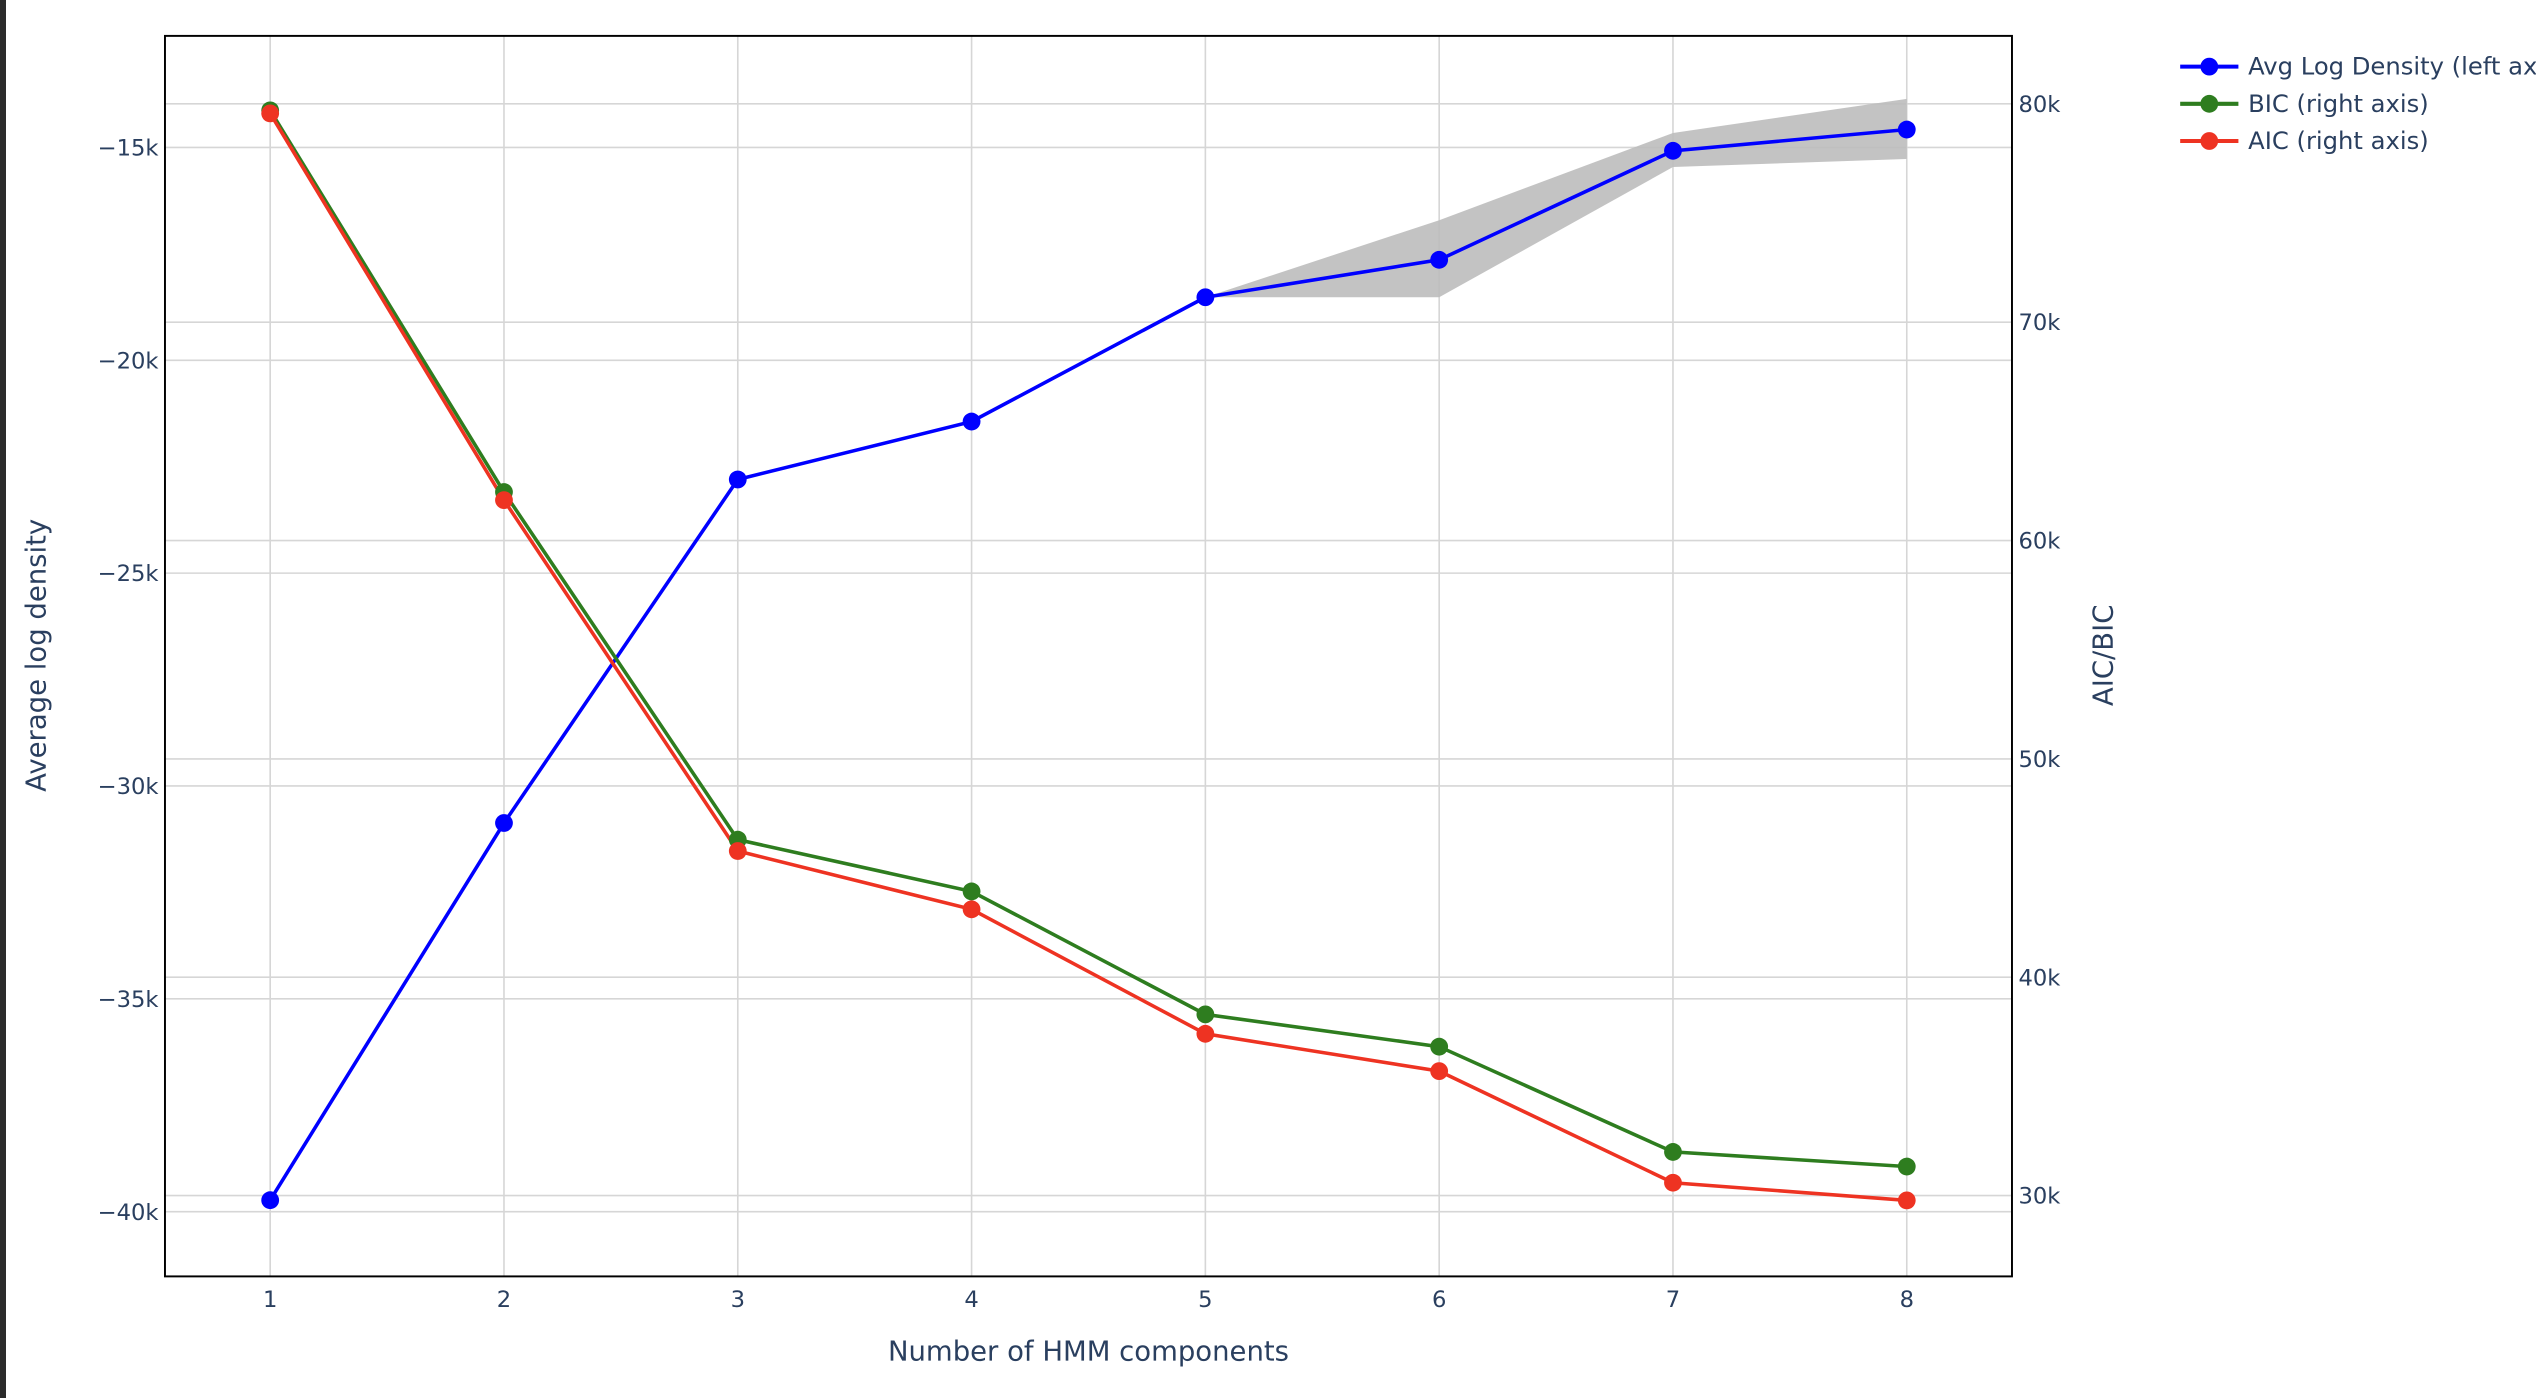 This screenshot has width=2536, height=1398. What do you see at coordinates (129, 149) in the screenshot?
I see `y-tick-label: −15k` at bounding box center [129, 149].